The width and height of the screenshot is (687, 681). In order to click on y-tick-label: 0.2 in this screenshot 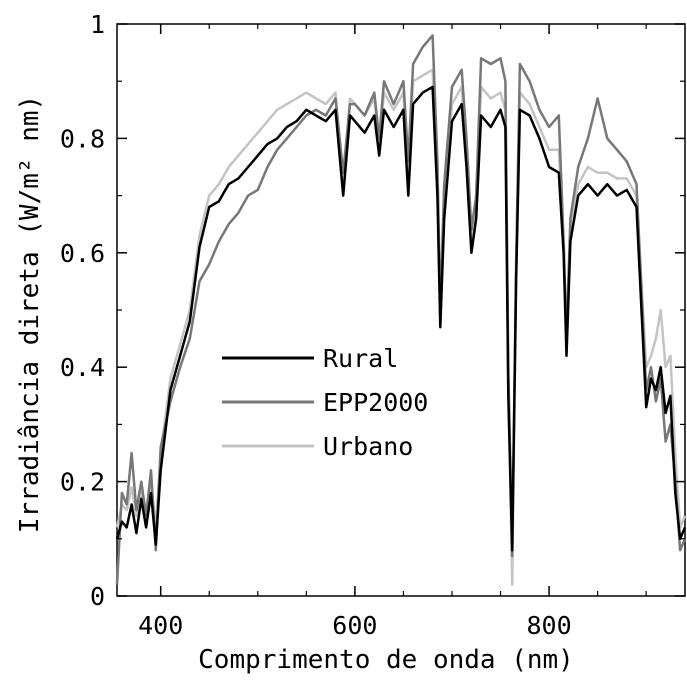, I will do `click(82, 482)`.